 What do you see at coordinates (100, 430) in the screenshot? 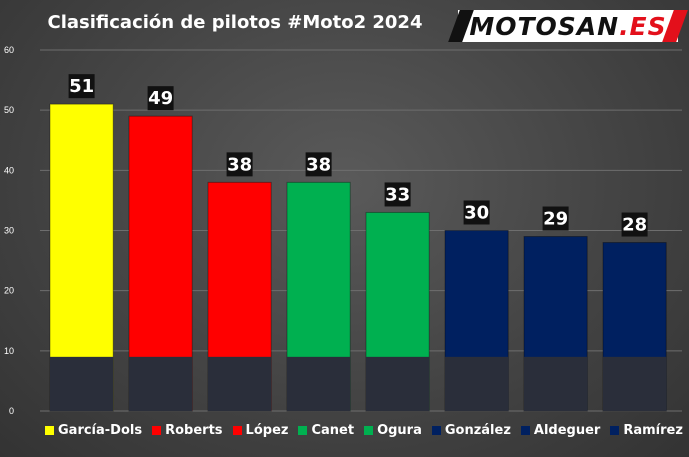
I see `legend-label: García-Dols` at bounding box center [100, 430].